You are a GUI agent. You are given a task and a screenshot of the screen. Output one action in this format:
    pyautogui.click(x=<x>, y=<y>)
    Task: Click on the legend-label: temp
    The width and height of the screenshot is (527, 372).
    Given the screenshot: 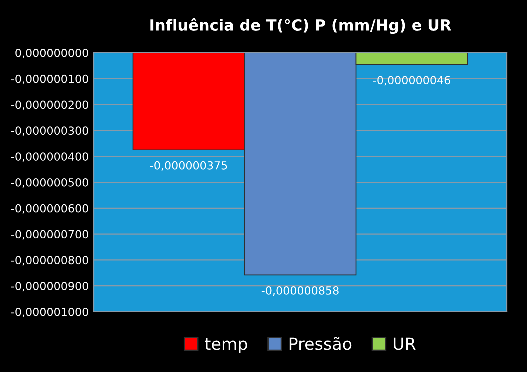 What is the action you would take?
    pyautogui.click(x=226, y=346)
    